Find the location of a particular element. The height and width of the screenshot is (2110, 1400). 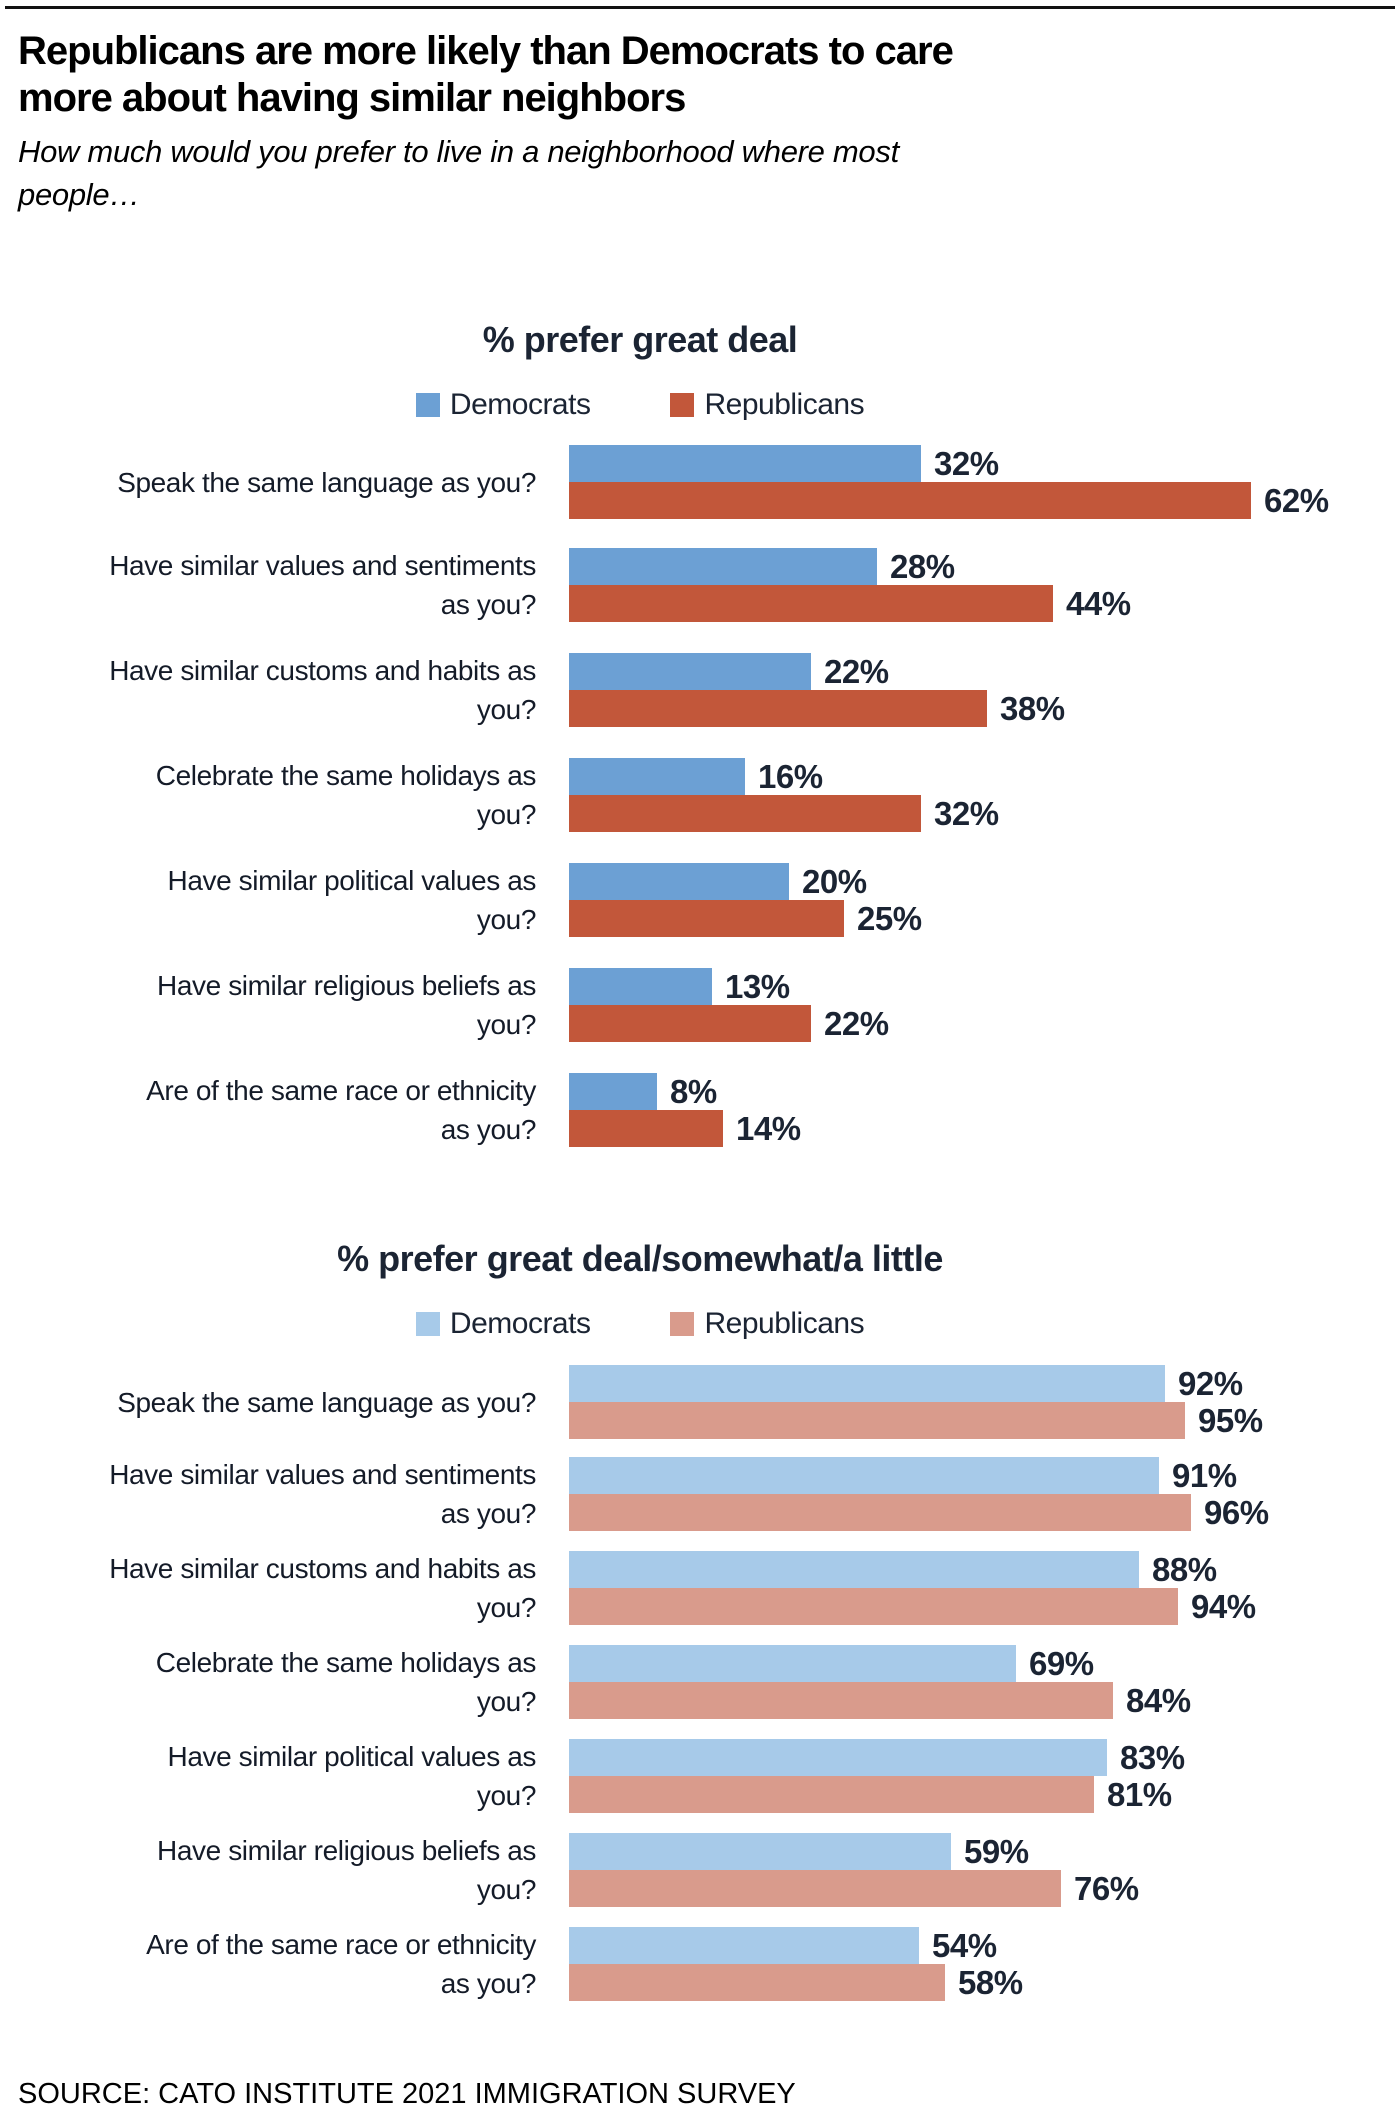

category-label: Have similar religious beliefs as you? is located at coordinates (268, 1005).